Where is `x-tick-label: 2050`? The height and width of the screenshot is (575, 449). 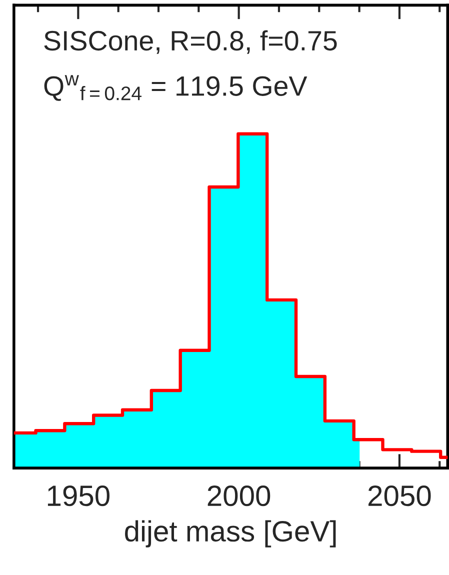
x-tick-label: 2050 is located at coordinates (399, 495).